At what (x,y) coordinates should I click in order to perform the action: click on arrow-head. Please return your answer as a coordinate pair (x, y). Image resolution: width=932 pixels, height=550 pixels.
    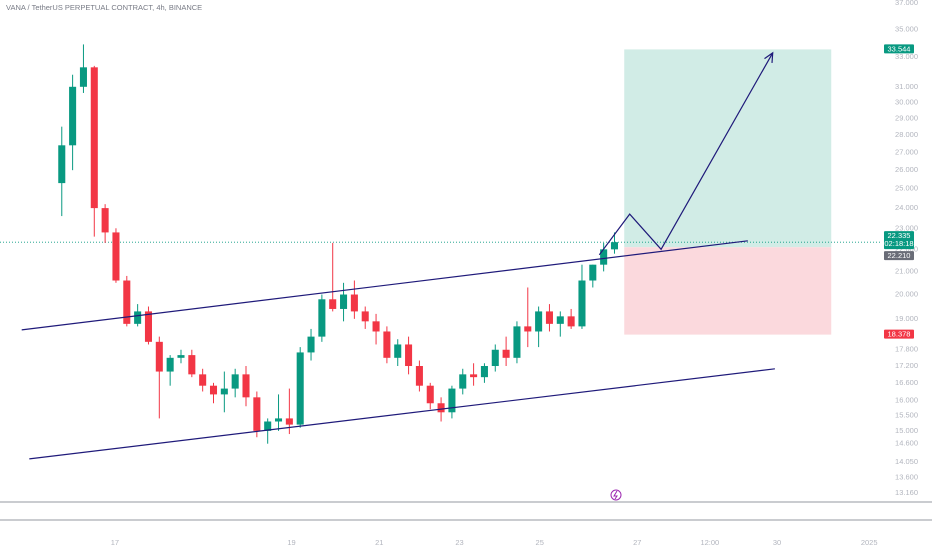
    Looking at the image, I should click on (769, 57).